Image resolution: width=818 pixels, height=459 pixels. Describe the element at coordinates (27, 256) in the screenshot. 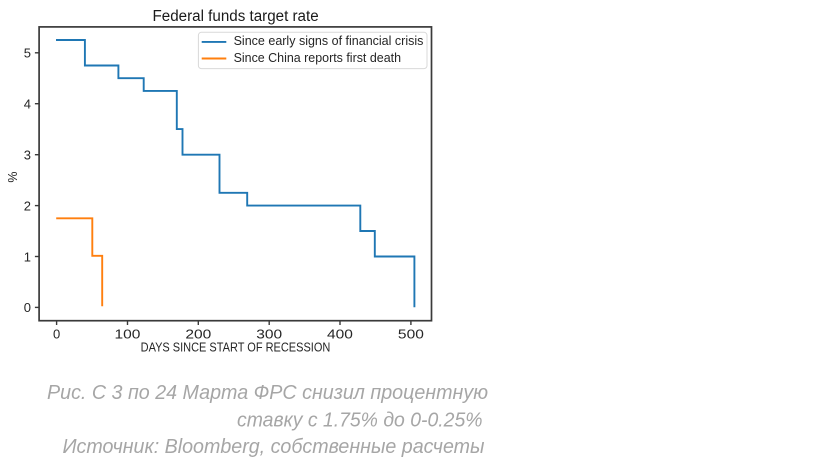

I see `svg-text: 1` at that location.